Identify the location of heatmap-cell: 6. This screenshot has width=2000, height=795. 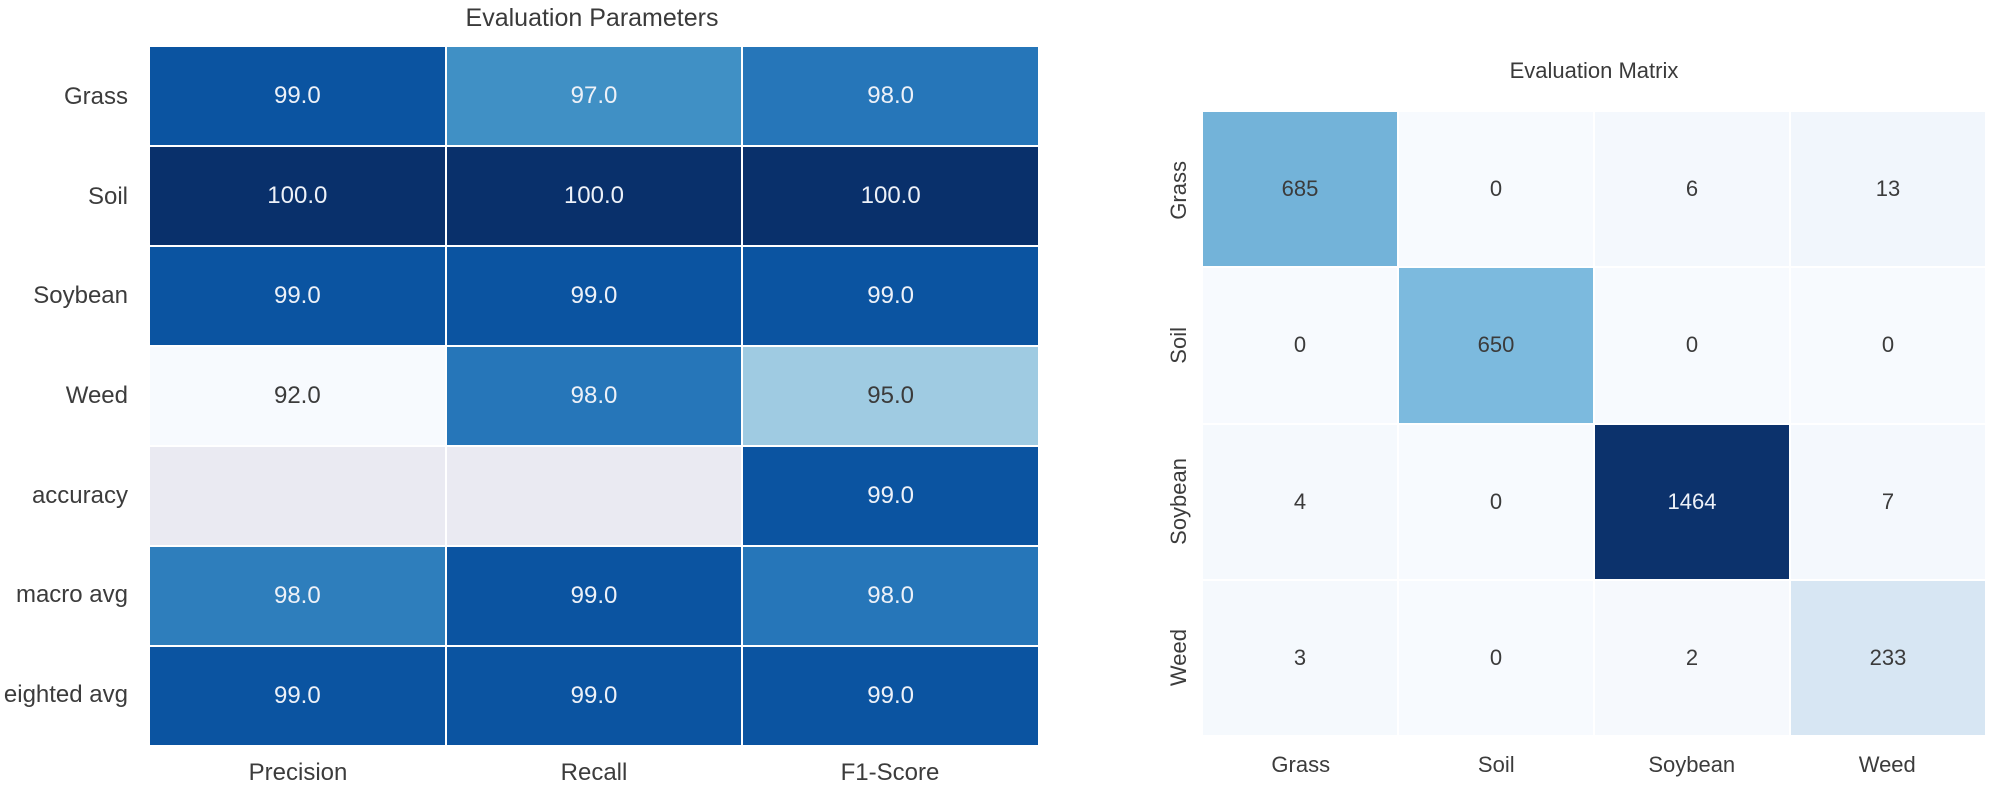
(1692, 189).